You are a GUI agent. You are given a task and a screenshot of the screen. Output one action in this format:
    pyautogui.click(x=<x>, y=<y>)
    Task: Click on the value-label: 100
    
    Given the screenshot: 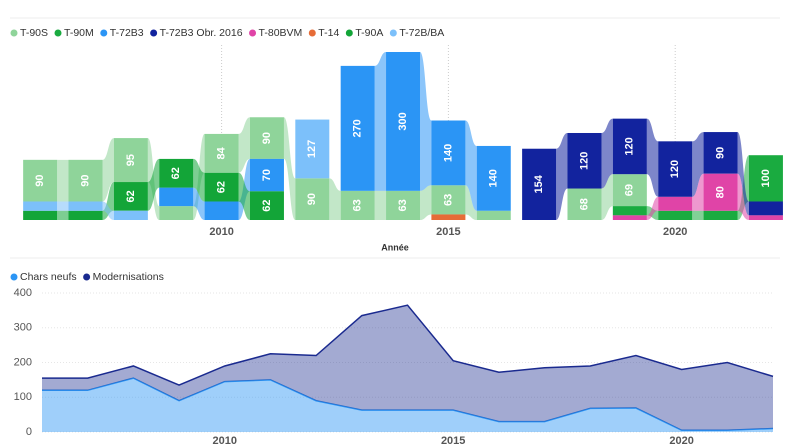 What is the action you would take?
    pyautogui.click(x=766, y=178)
    